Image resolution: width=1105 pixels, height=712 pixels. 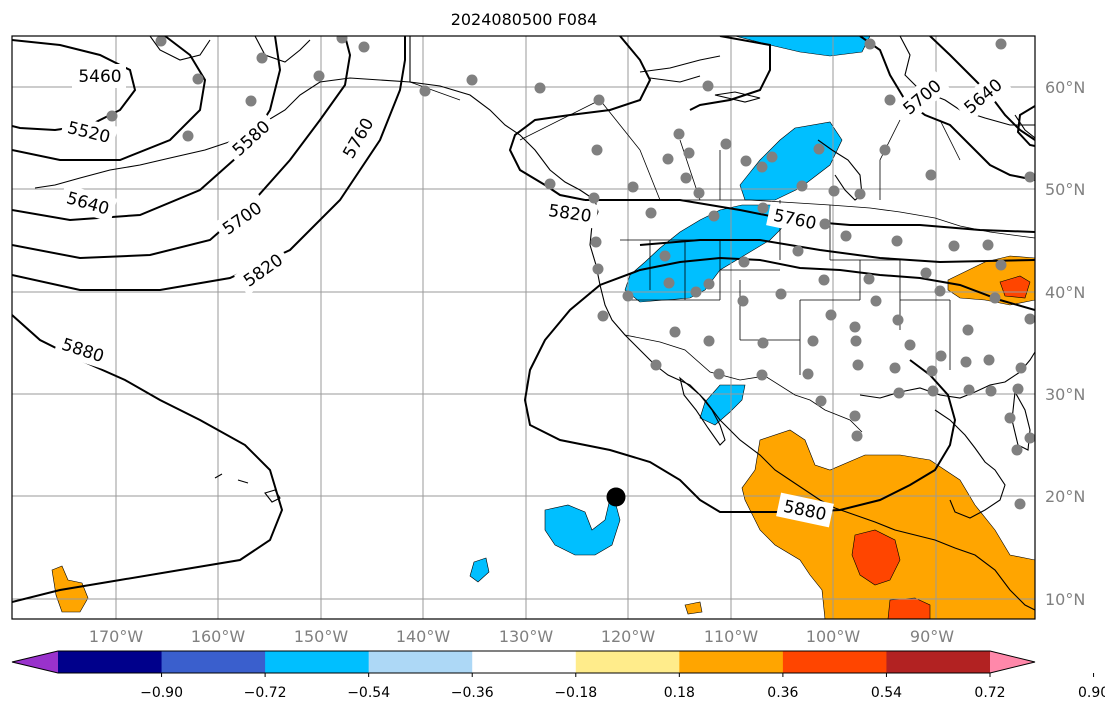 What do you see at coordinates (161, 693) in the screenshot?
I see `colorbar-tick-label: −0.90` at bounding box center [161, 693].